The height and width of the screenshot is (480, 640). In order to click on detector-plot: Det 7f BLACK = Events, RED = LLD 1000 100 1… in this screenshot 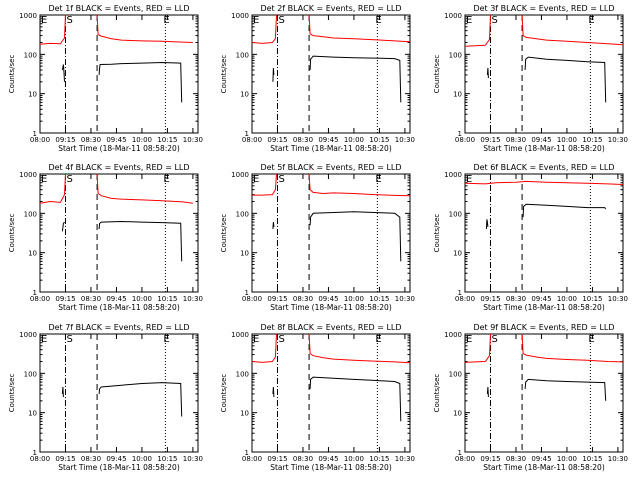, I will do `click(105, 397)`.